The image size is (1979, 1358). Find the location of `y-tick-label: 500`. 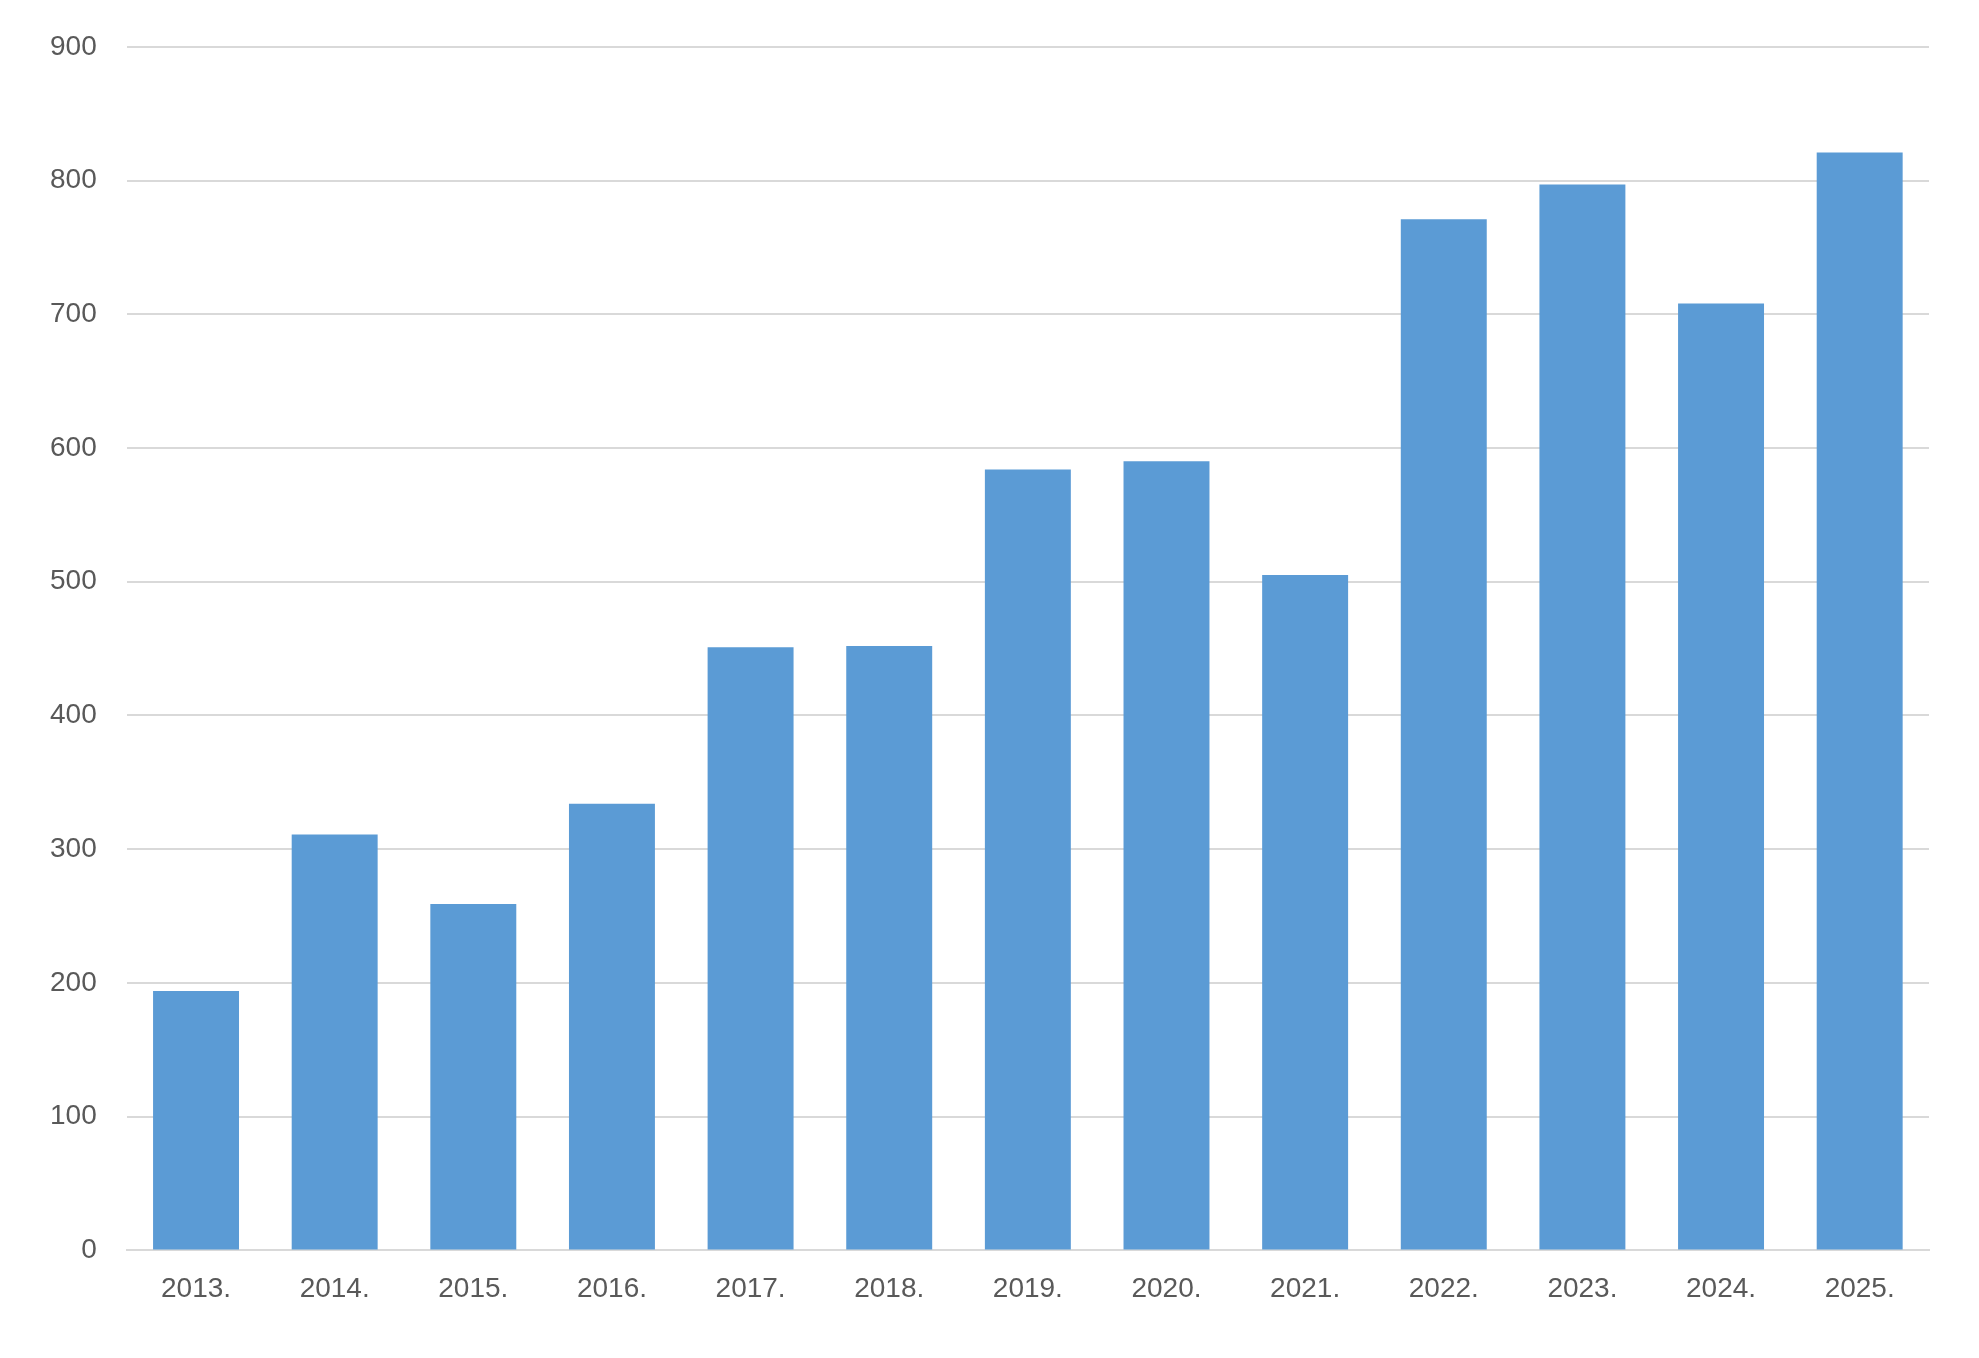

y-tick-label: 500 is located at coordinates (73, 580).